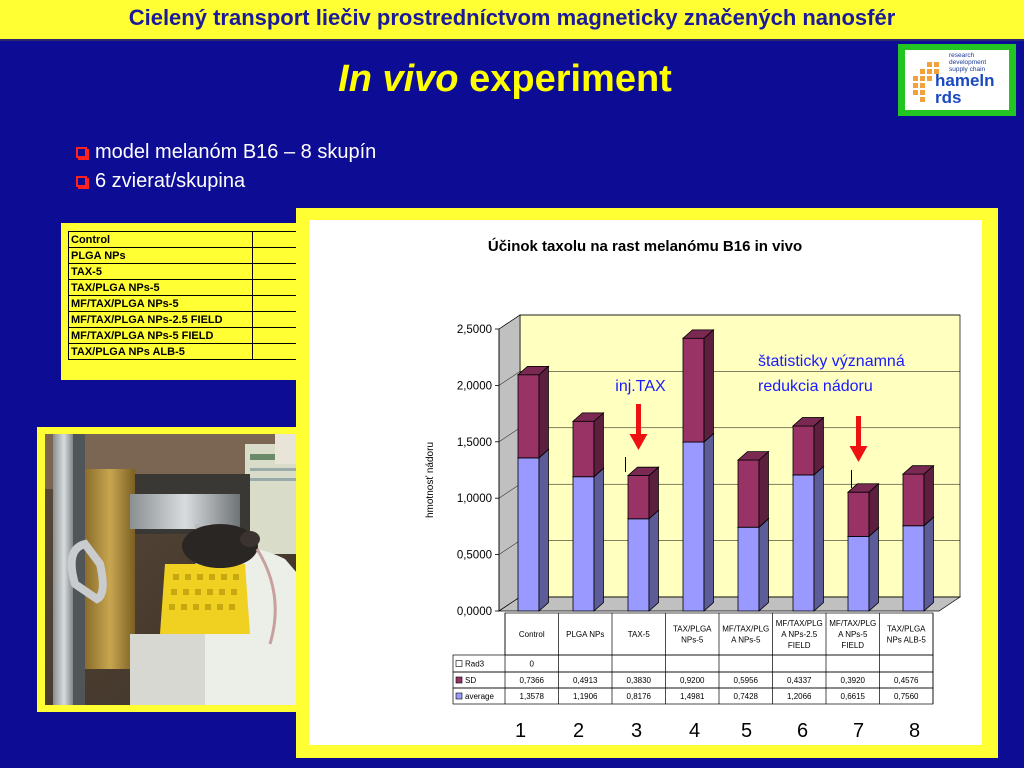  Describe the element at coordinates (585, 680) in the screenshot. I see `data-cell: 0,4913` at that location.